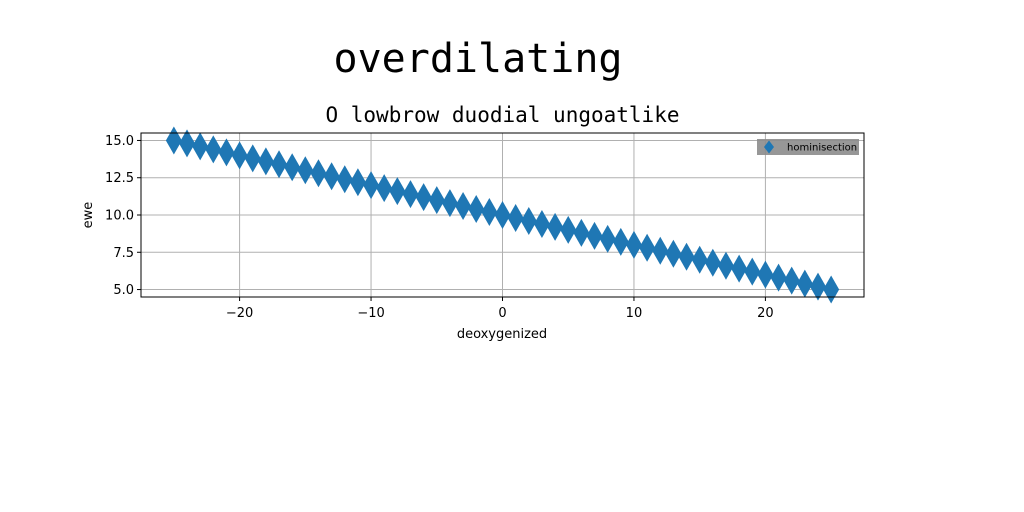  I want to click on legend-marker-diamond, so click(769, 147).